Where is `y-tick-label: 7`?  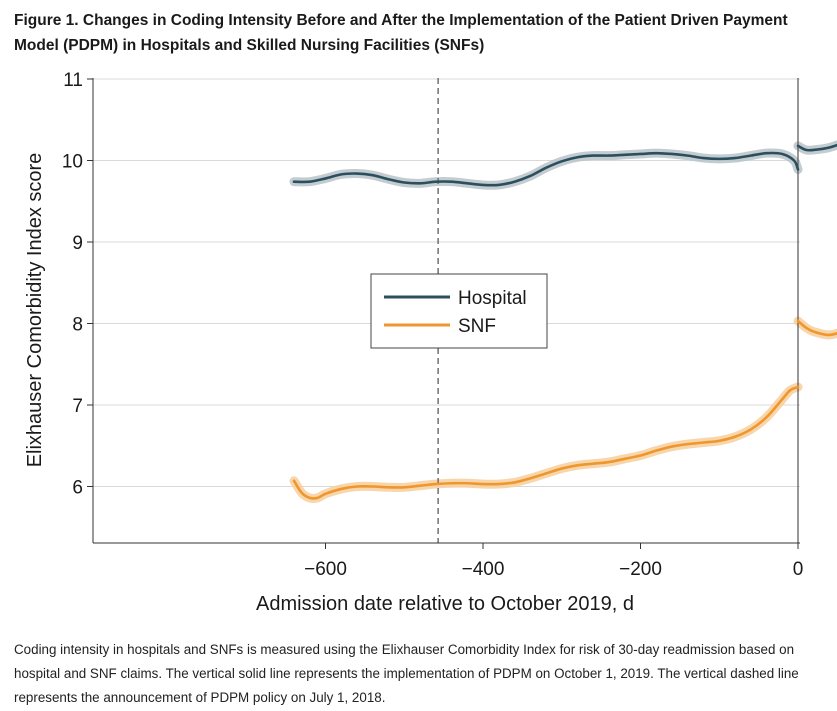 y-tick-label: 7 is located at coordinates (77, 406).